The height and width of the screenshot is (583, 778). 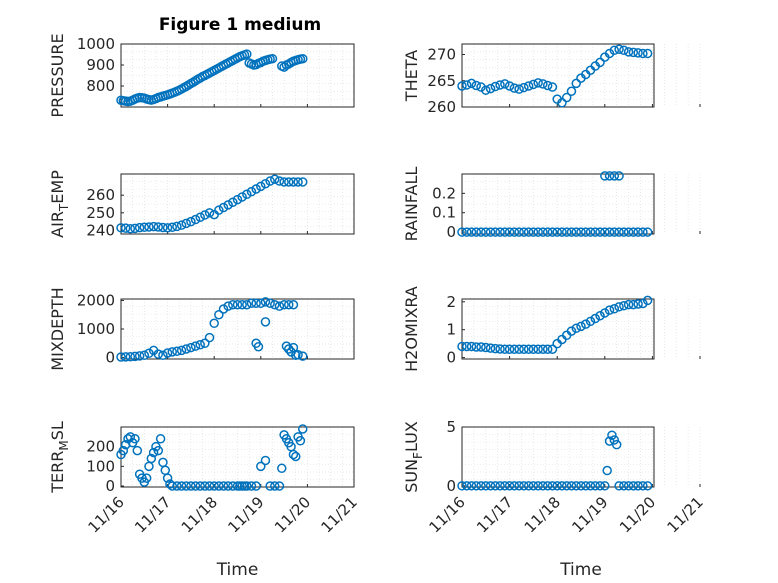 What do you see at coordinates (558, 75) in the screenshot?
I see `axes-box` at bounding box center [558, 75].